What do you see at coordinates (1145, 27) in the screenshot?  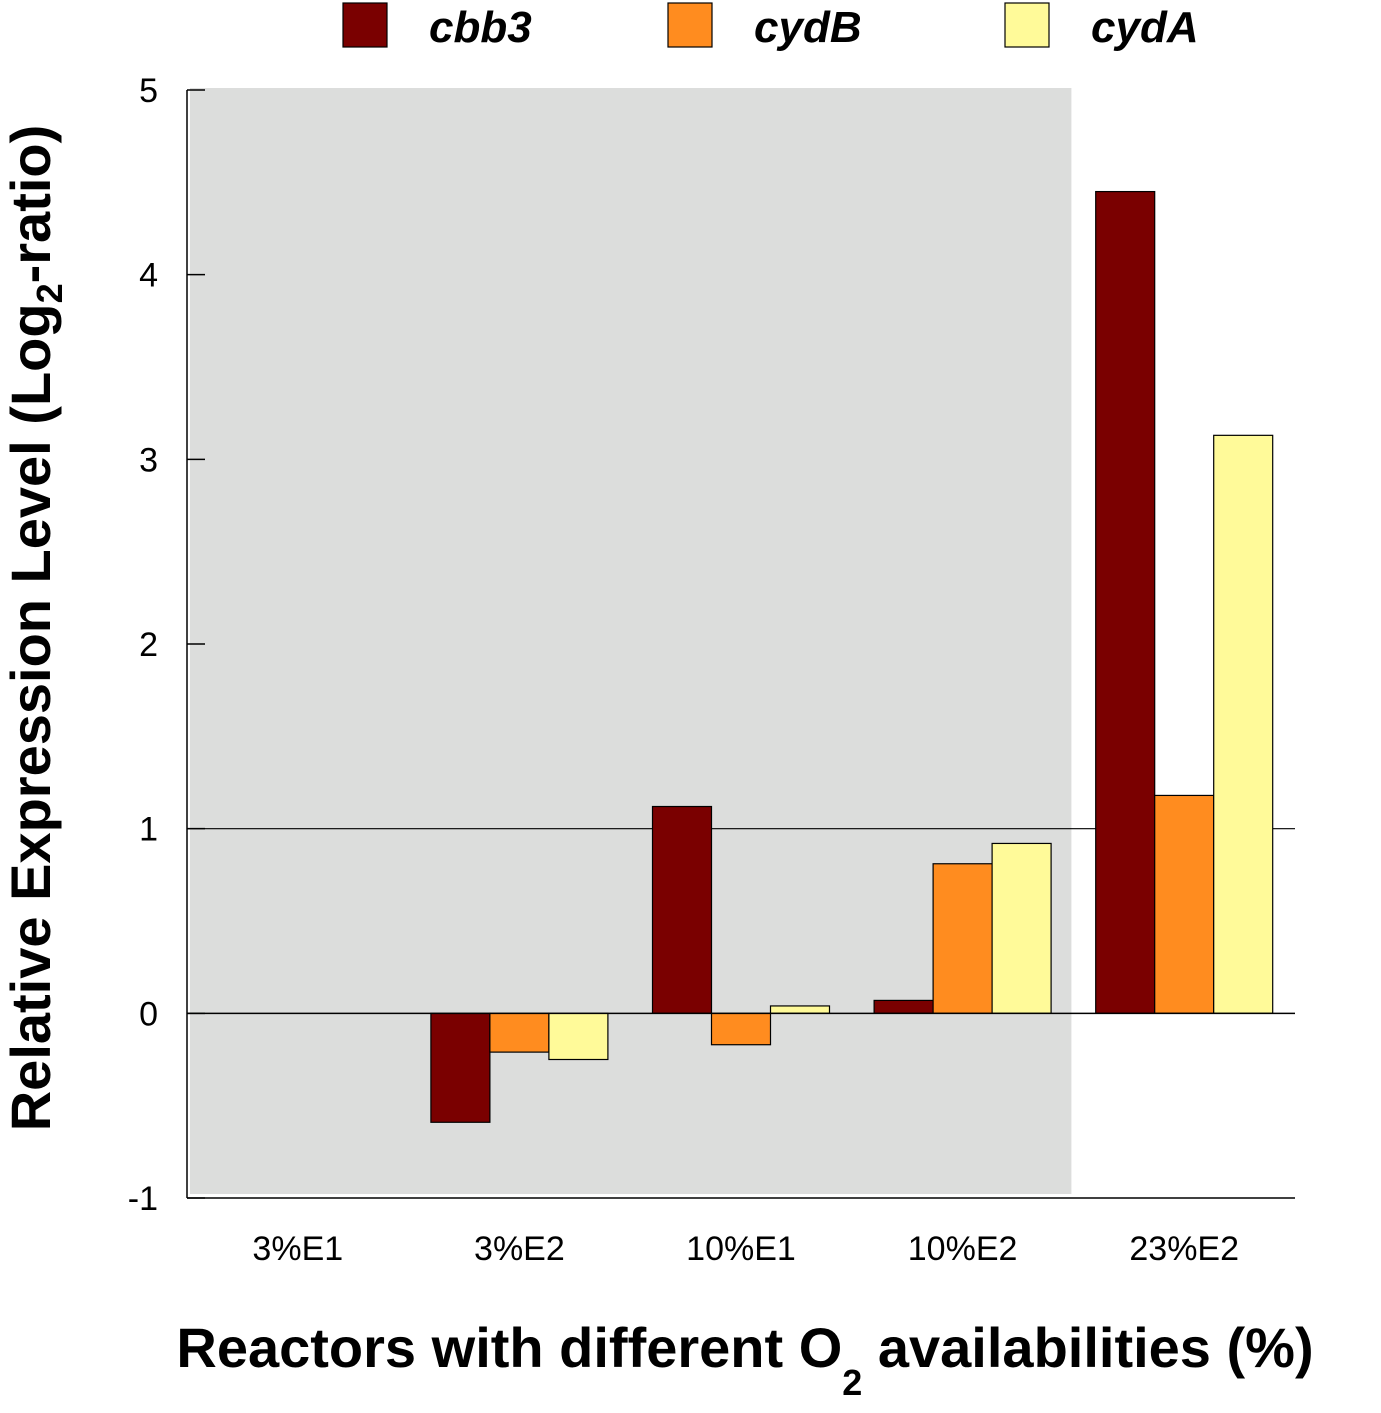 I see `legend-label-cydA: cydA` at bounding box center [1145, 27].